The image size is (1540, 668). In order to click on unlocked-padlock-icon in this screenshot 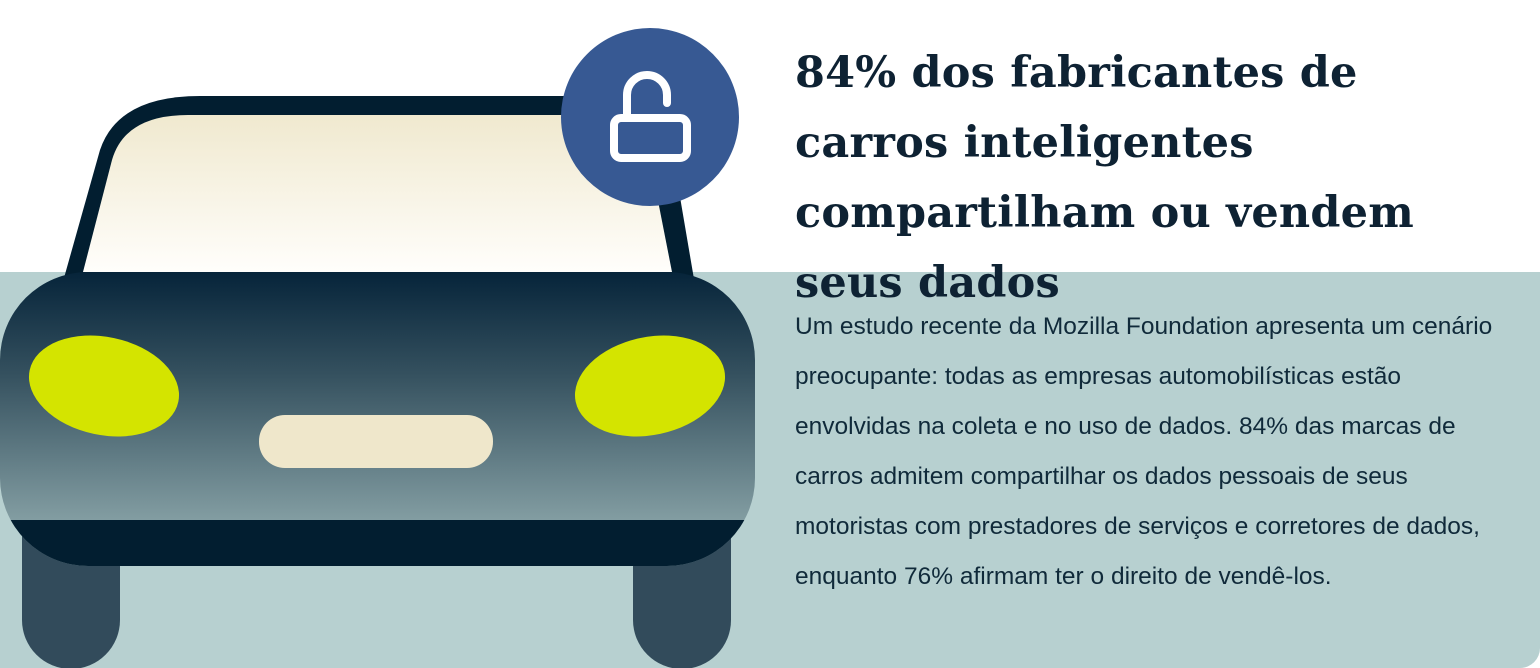, I will do `click(650, 117)`.